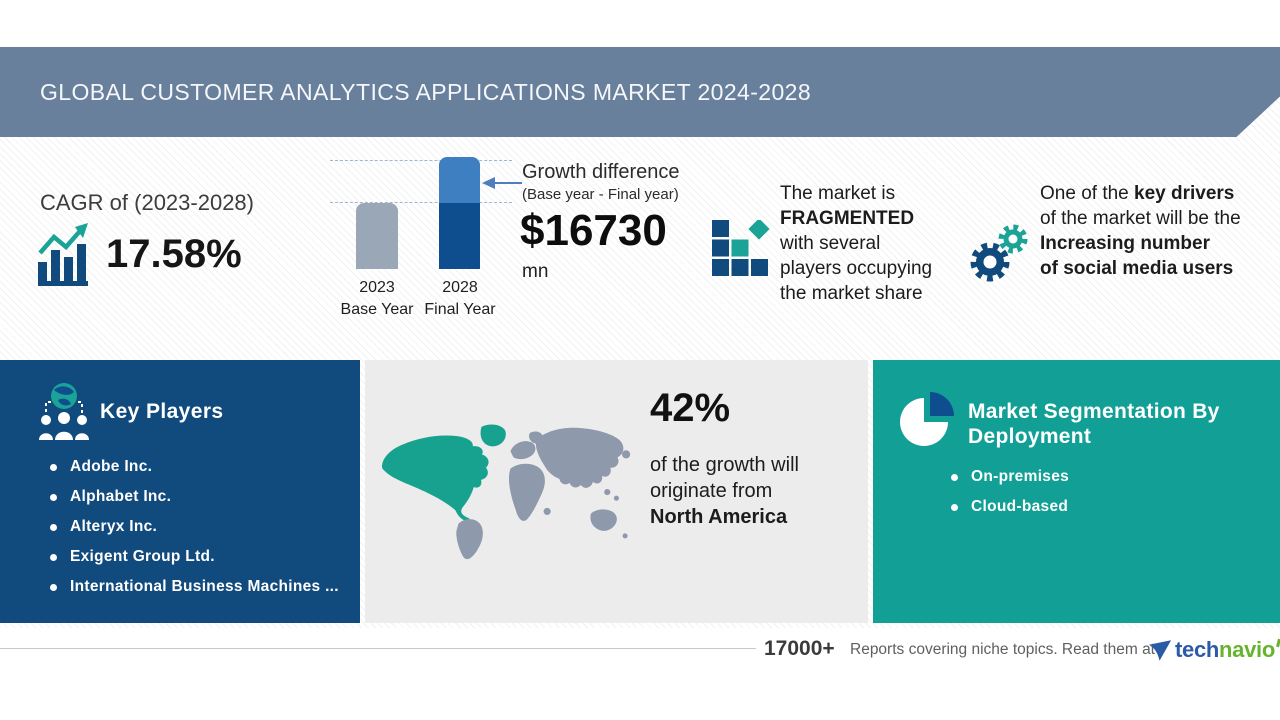 The width and height of the screenshot is (1280, 720). What do you see at coordinates (502, 183) in the screenshot?
I see `left-arrow-icon` at bounding box center [502, 183].